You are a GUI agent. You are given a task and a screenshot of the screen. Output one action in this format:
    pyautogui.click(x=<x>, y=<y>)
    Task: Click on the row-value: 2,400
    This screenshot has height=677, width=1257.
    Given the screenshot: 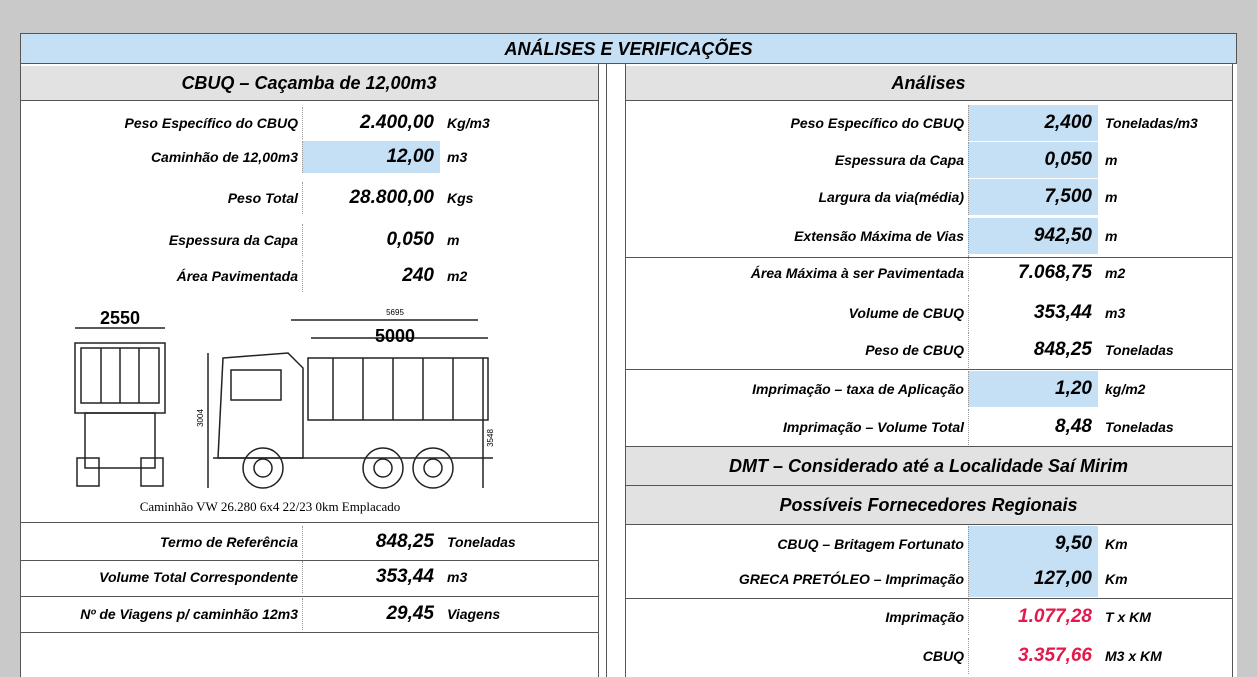 What is the action you would take?
    pyautogui.click(x=1033, y=123)
    